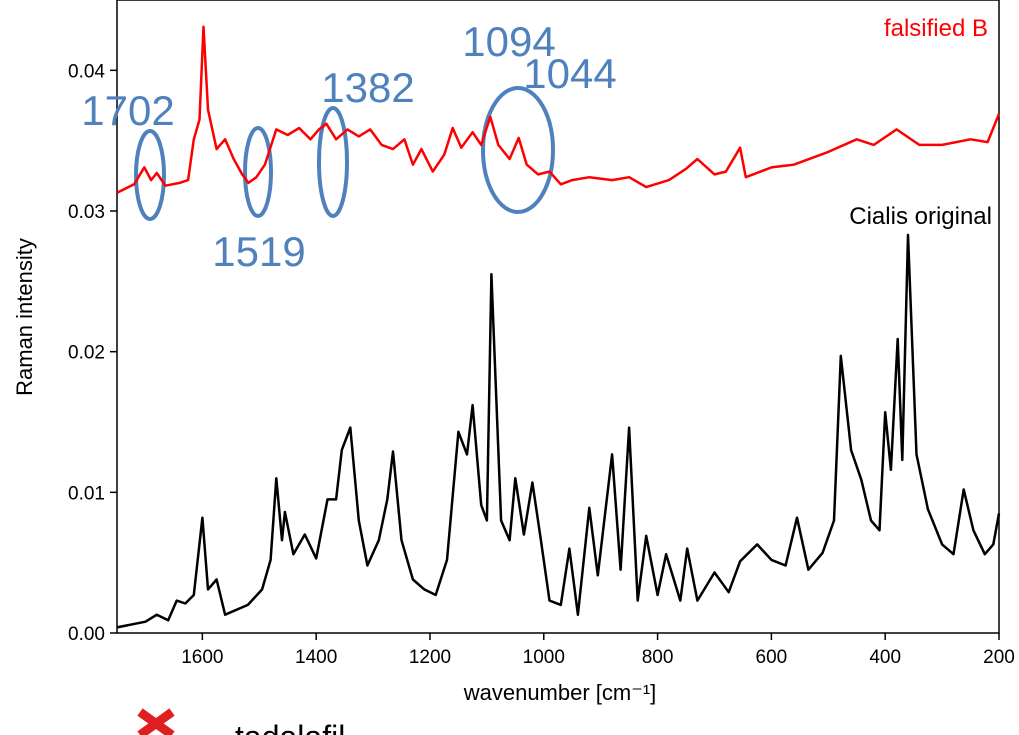 The width and height of the screenshot is (1019, 735). What do you see at coordinates (86, 212) in the screenshot?
I see `y-tick-label: 0.03` at bounding box center [86, 212].